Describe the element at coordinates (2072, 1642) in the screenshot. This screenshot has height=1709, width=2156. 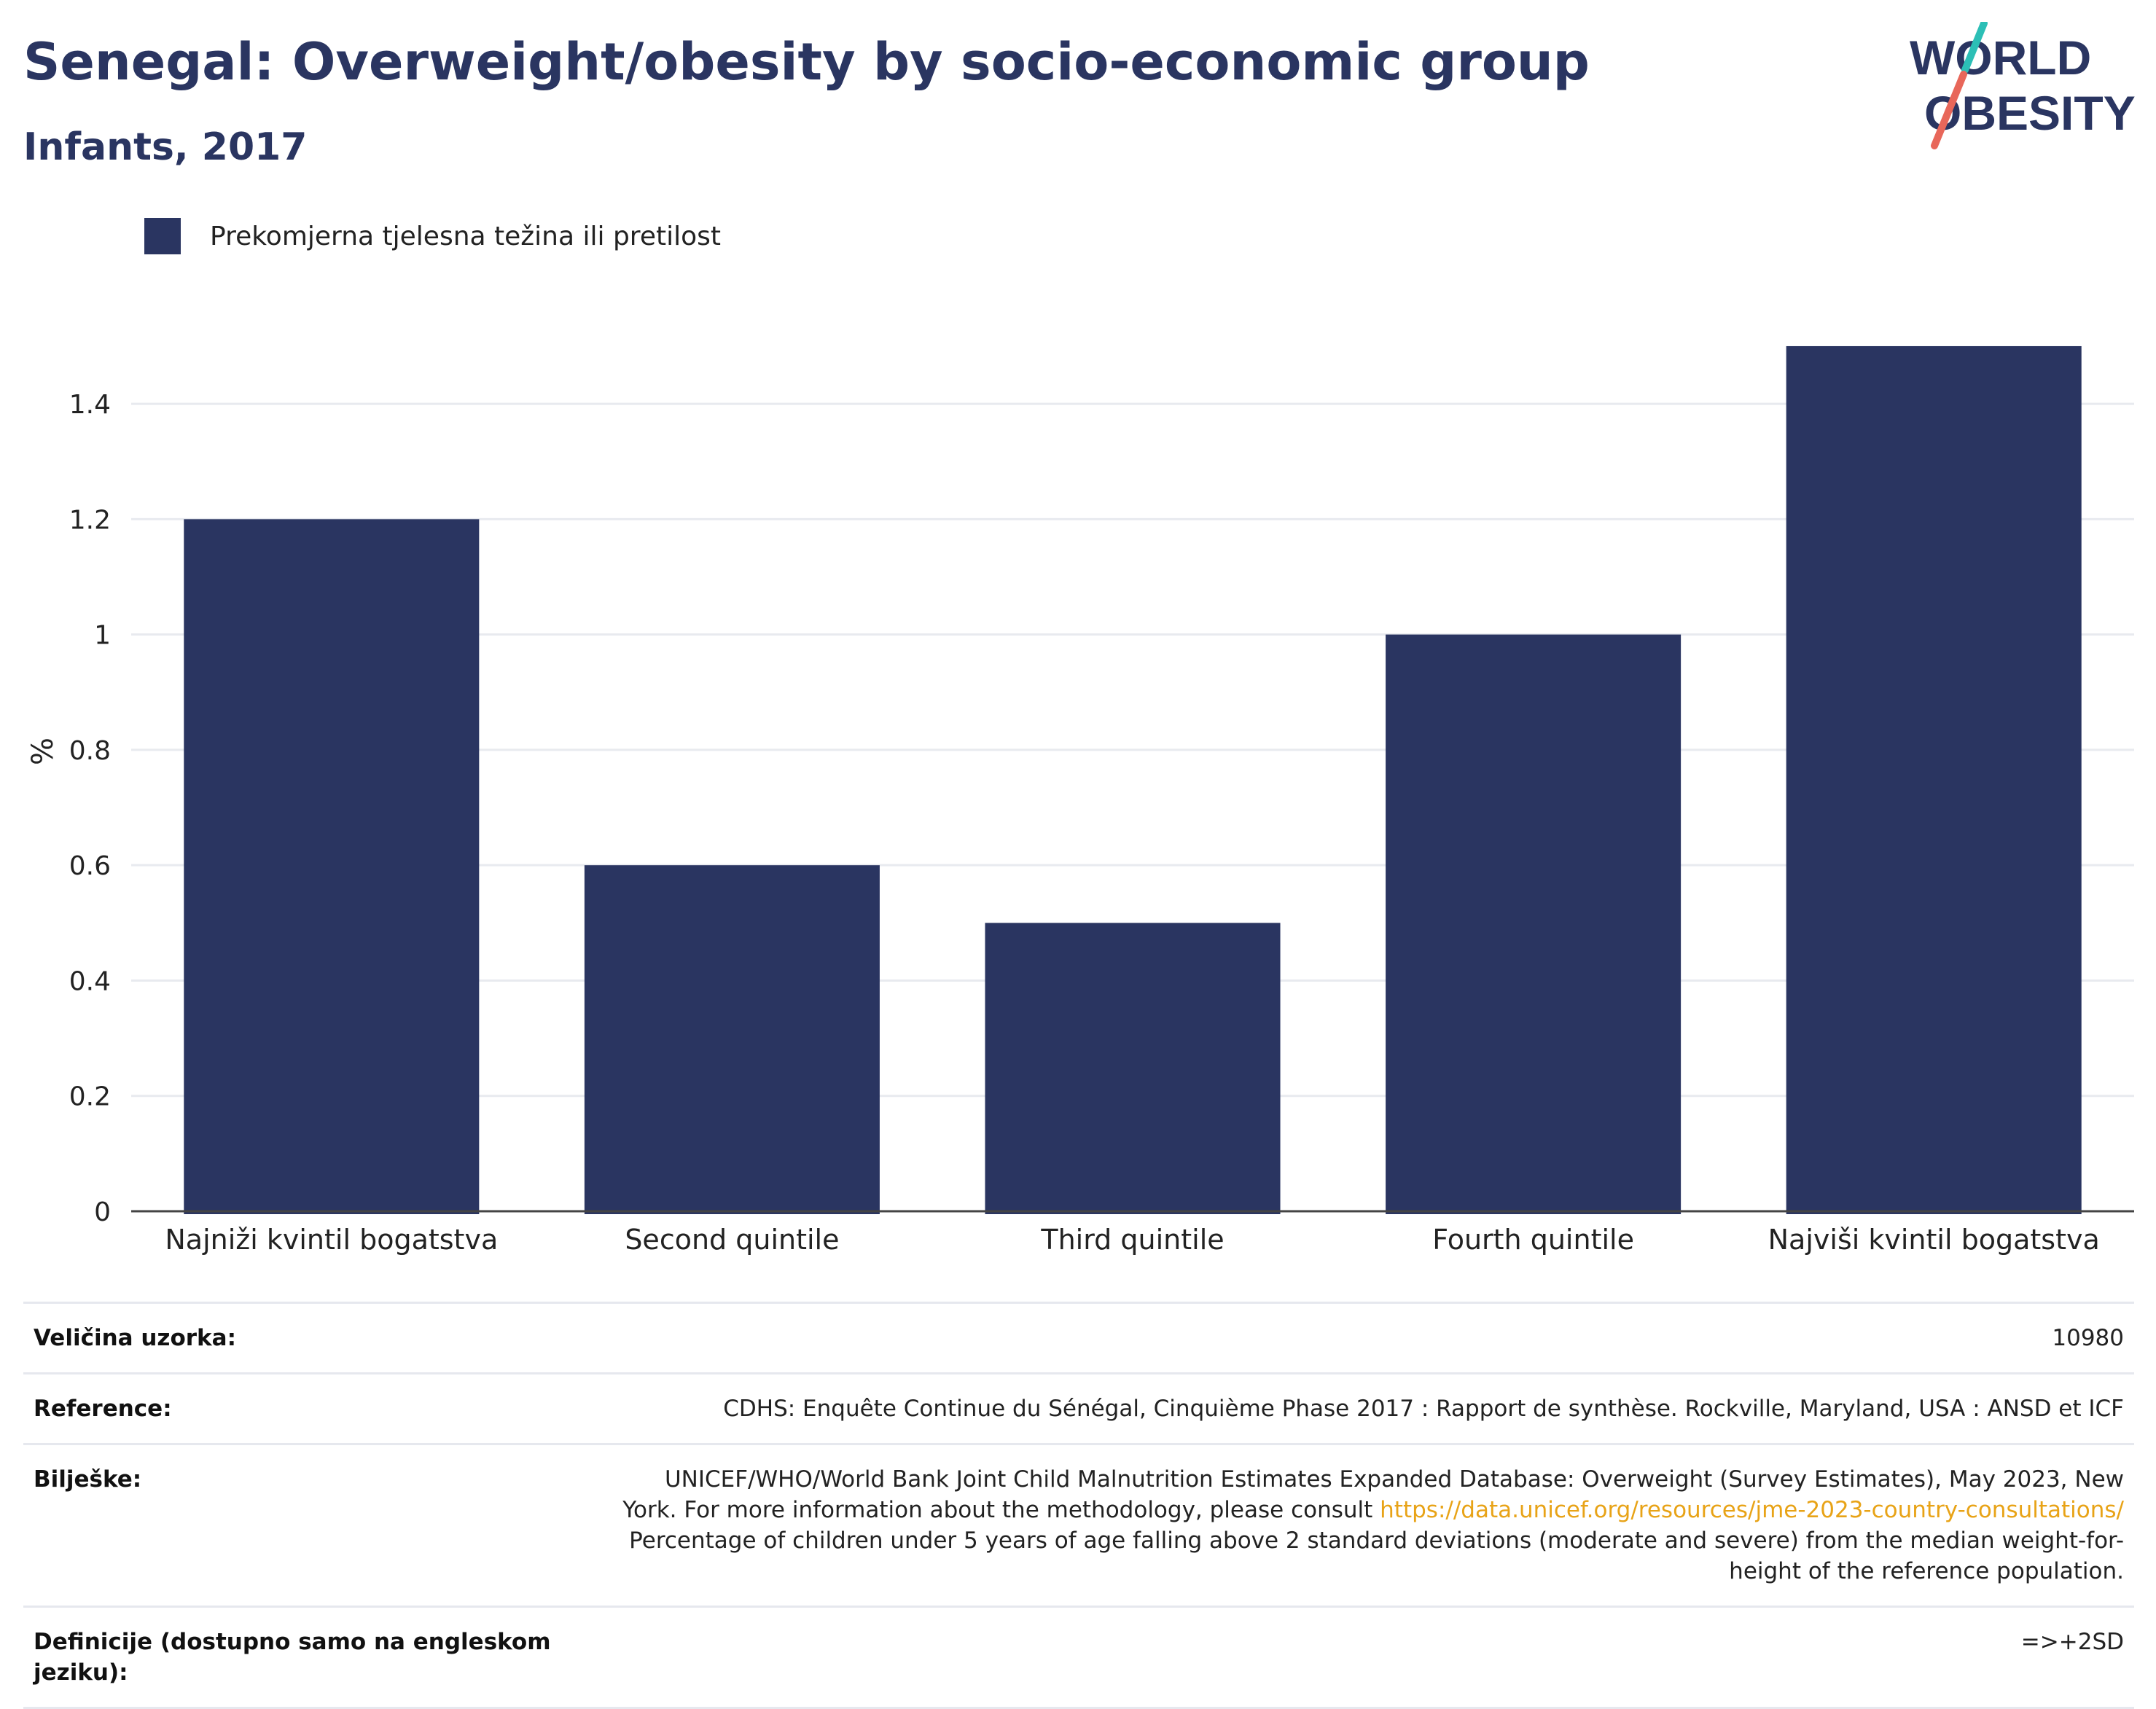
I see `definitions-value: =>+2SD` at that location.